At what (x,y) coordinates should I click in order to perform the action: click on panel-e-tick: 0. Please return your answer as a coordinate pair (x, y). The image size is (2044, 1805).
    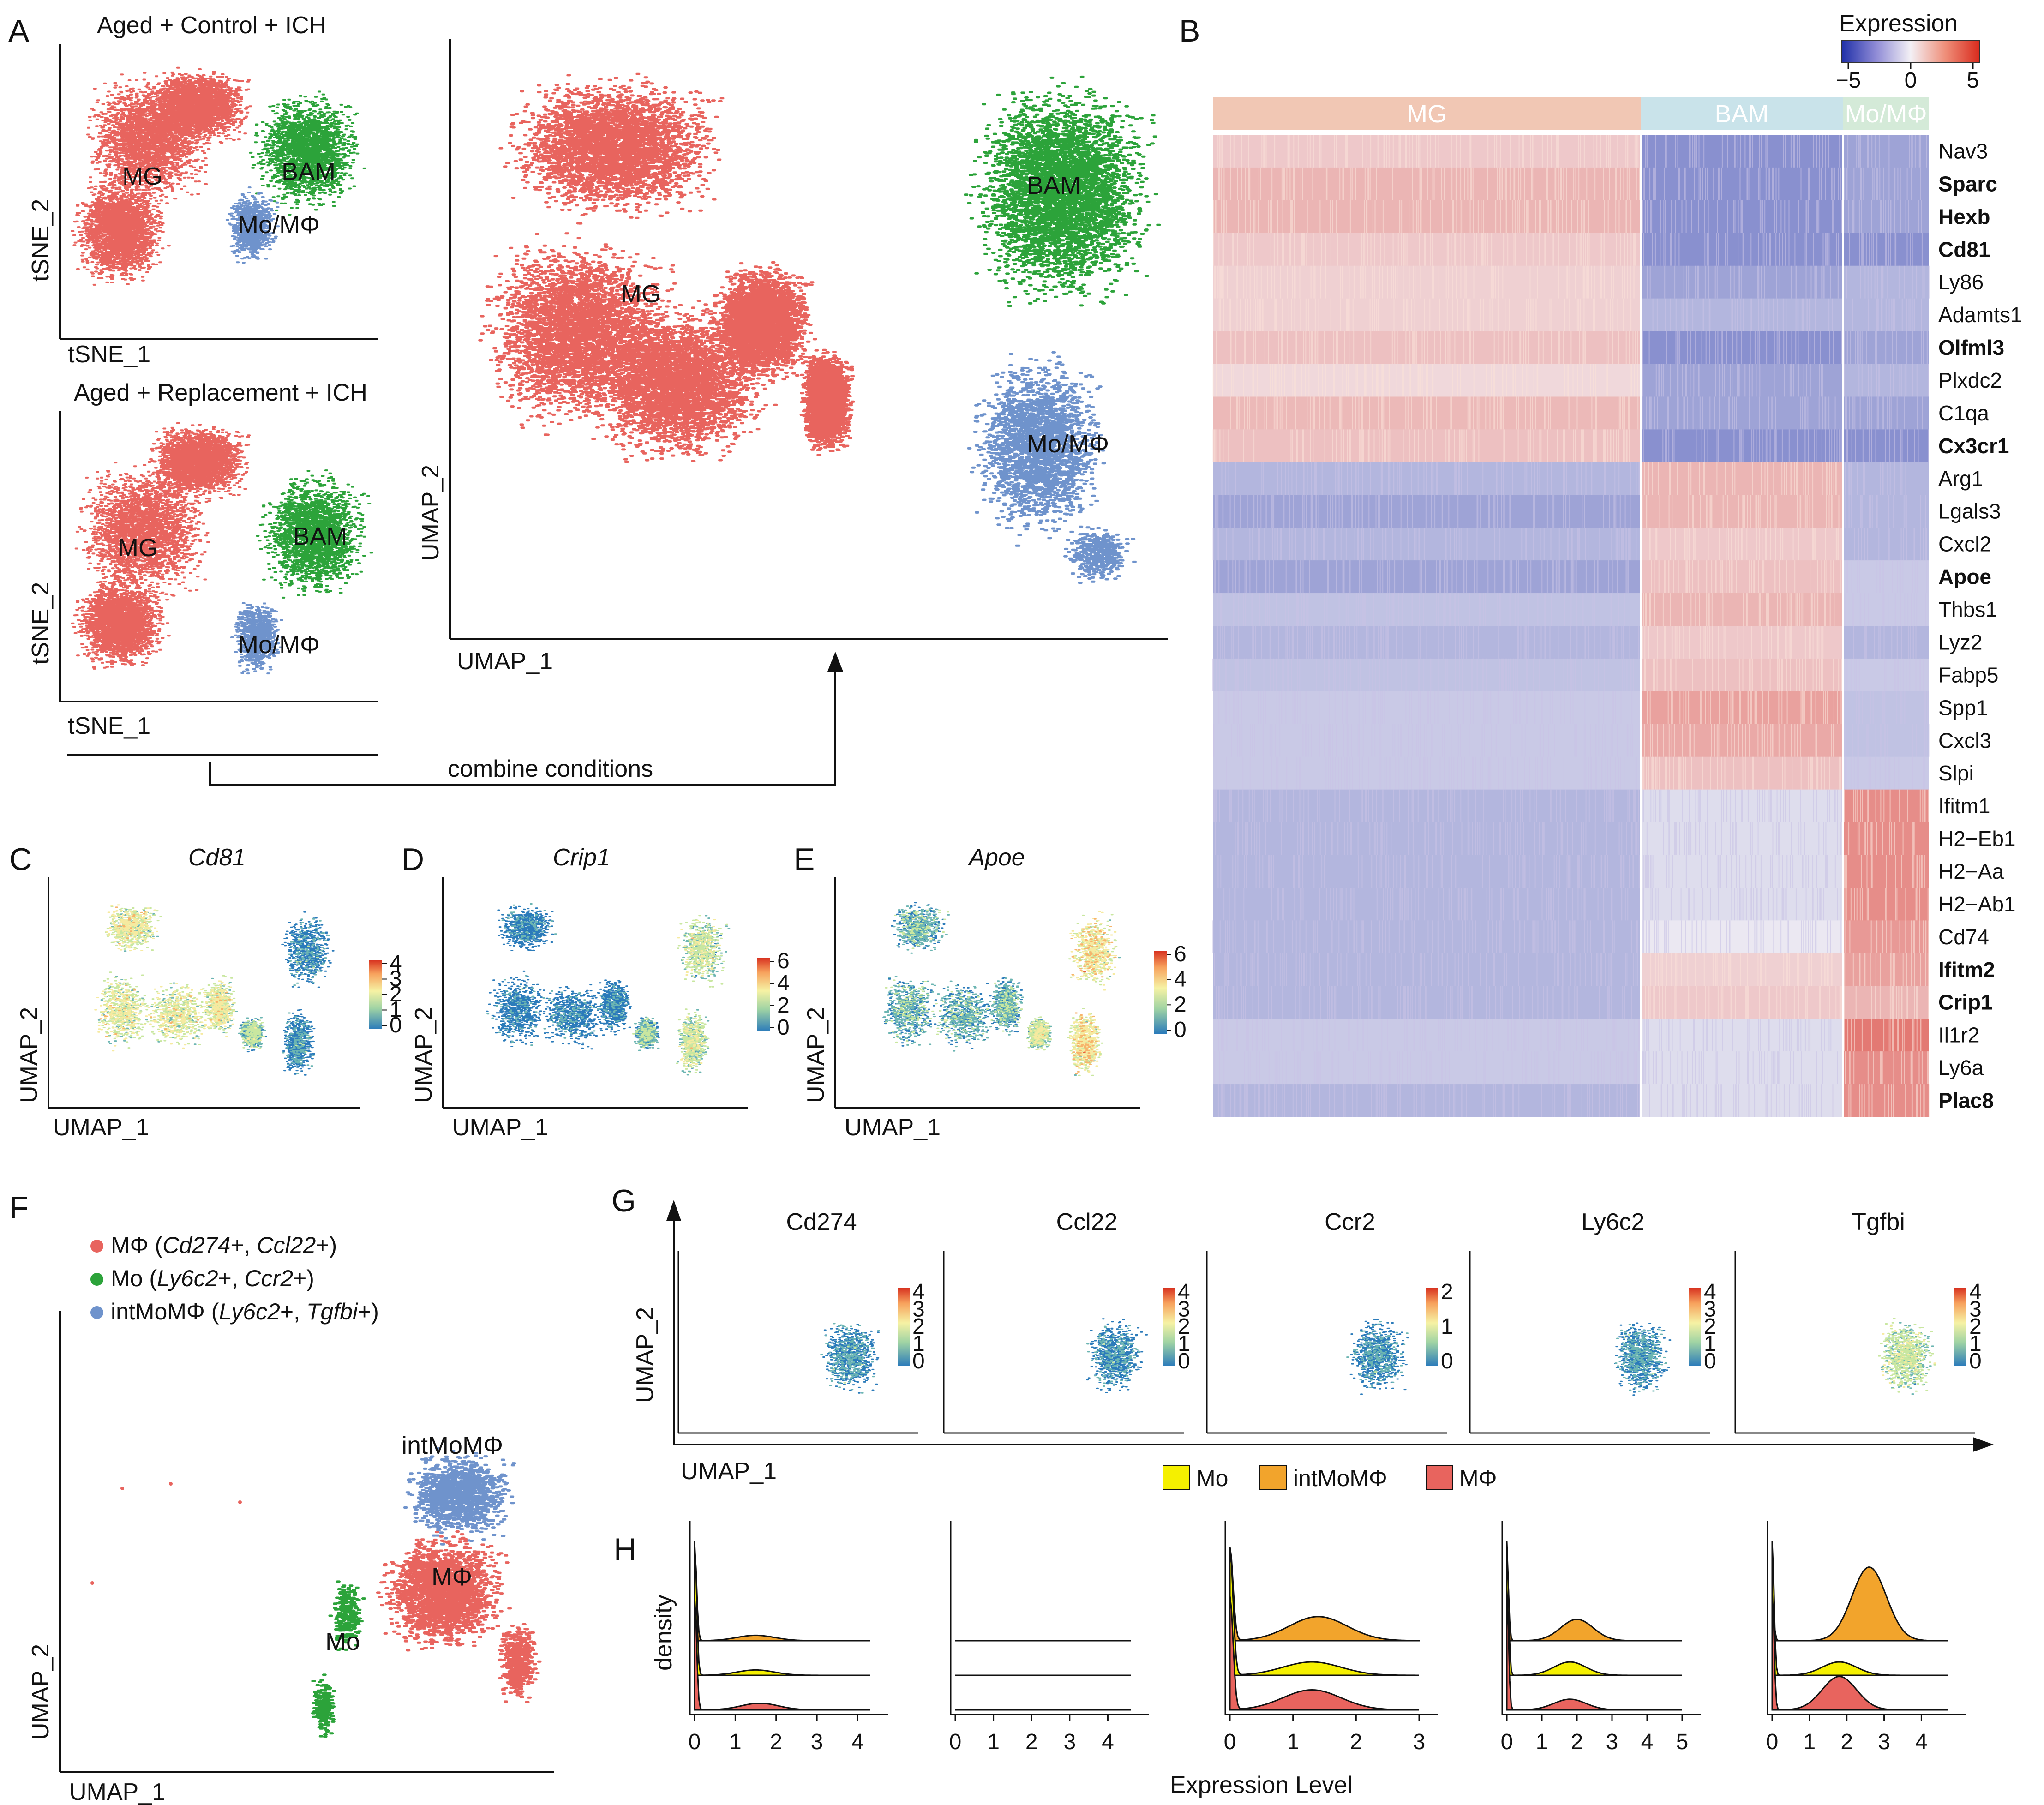
    Looking at the image, I should click on (1181, 1030).